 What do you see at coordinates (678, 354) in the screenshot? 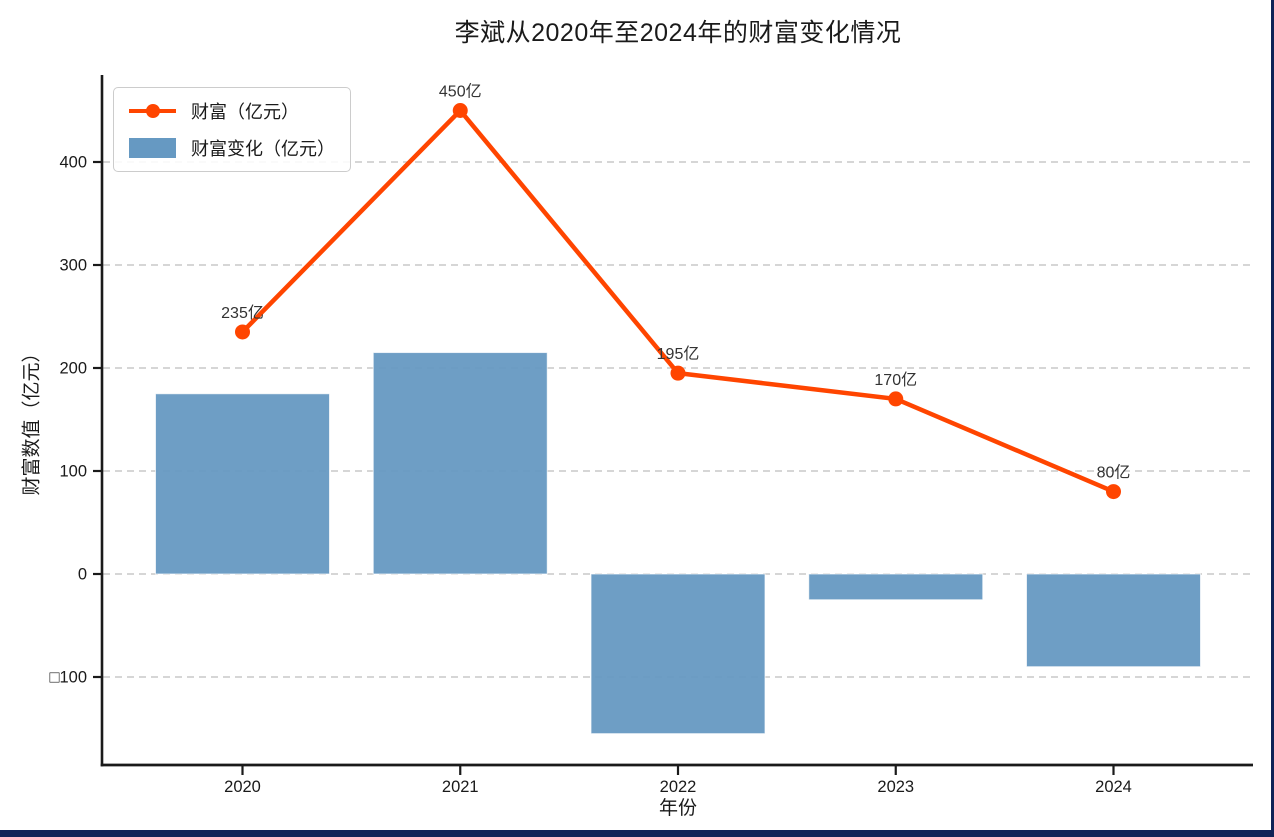
I see `point-label-2022: 195亿` at bounding box center [678, 354].